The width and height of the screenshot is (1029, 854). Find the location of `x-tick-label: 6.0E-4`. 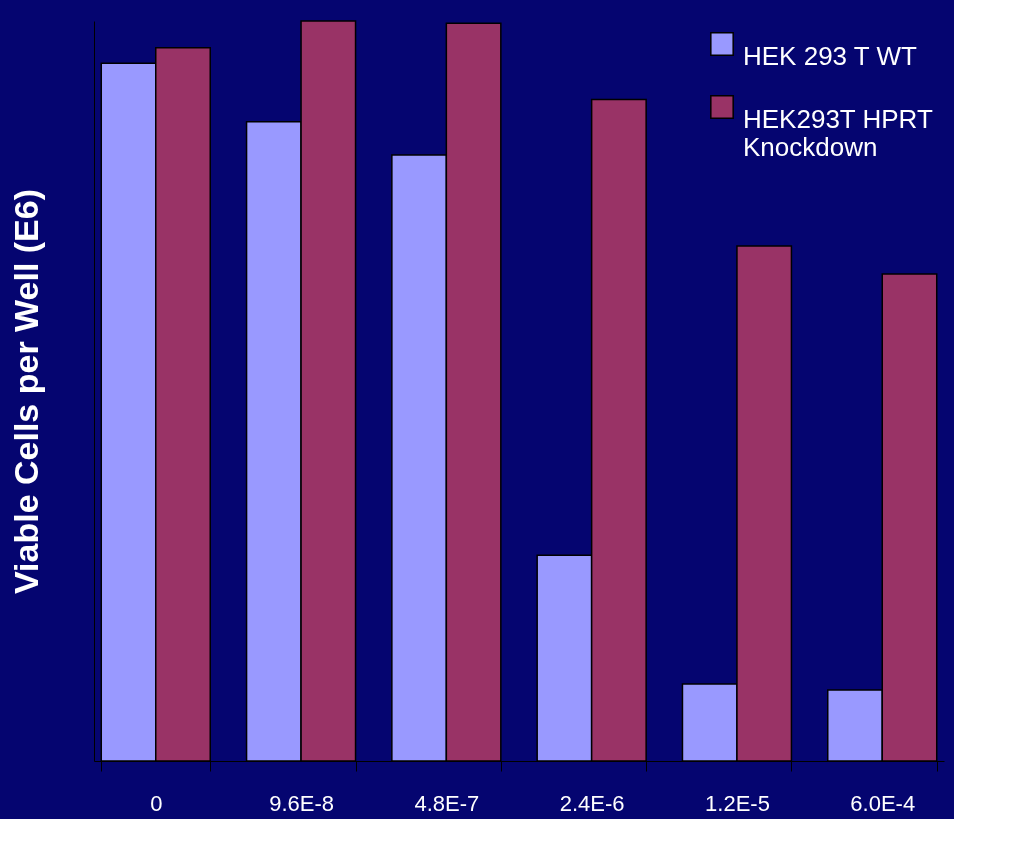

x-tick-label: 6.0E-4 is located at coordinates (883, 803).